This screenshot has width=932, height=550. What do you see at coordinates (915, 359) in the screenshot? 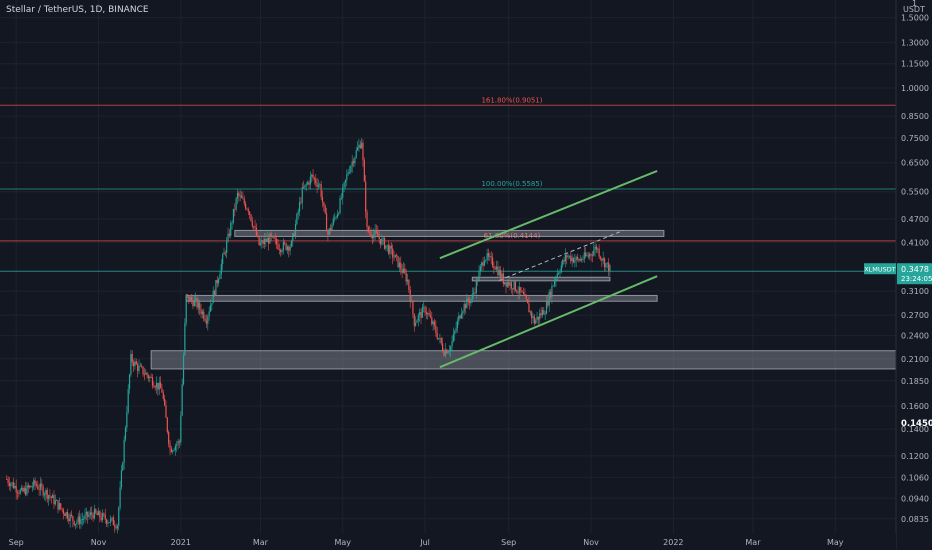
I see `y-tick-label: 0.2100` at bounding box center [915, 359].